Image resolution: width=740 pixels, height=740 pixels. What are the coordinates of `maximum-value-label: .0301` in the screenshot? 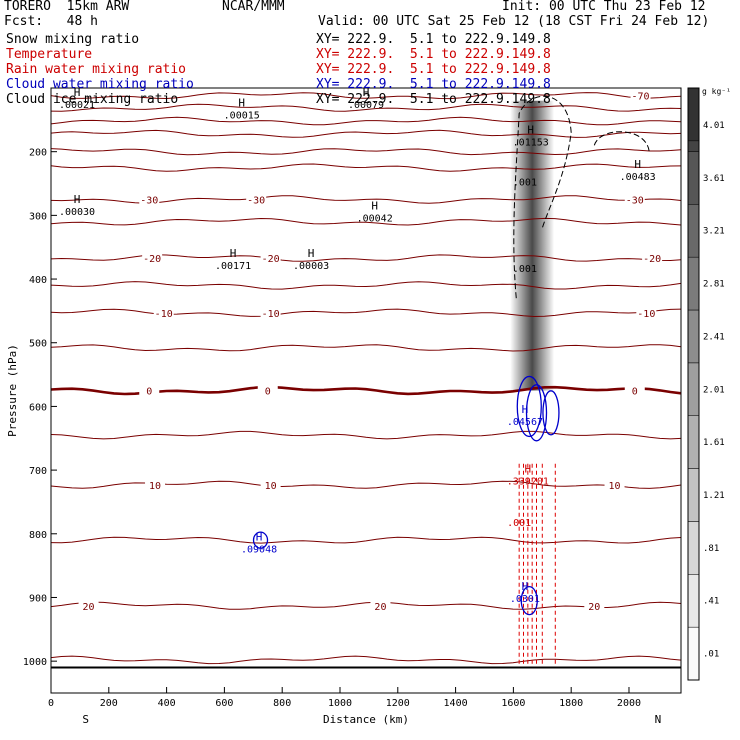 It's located at (525, 599).